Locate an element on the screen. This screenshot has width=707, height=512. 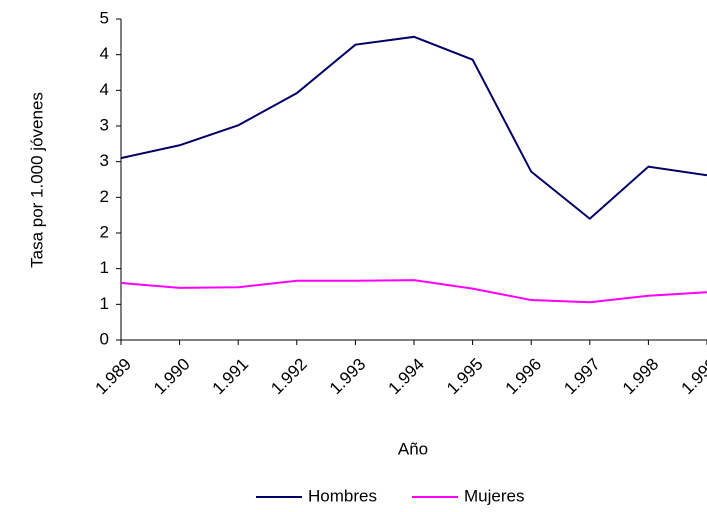
x-tick-label: 1.996 is located at coordinates (524, 377).